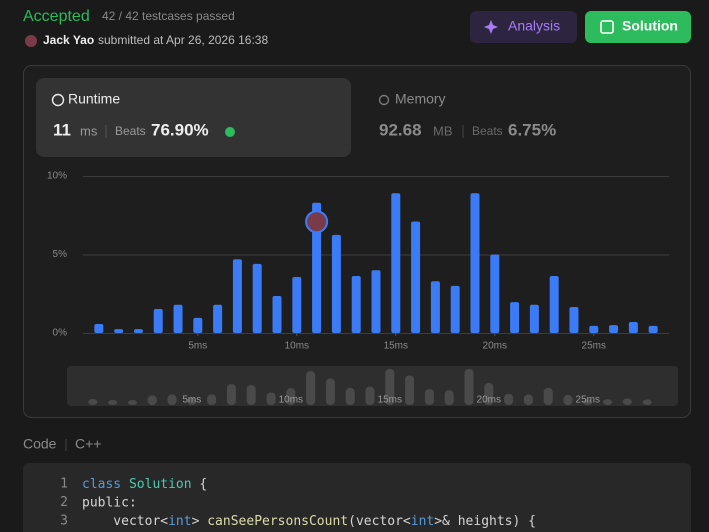  What do you see at coordinates (443, 130) in the screenshot?
I see `memory-unit: MB` at bounding box center [443, 130].